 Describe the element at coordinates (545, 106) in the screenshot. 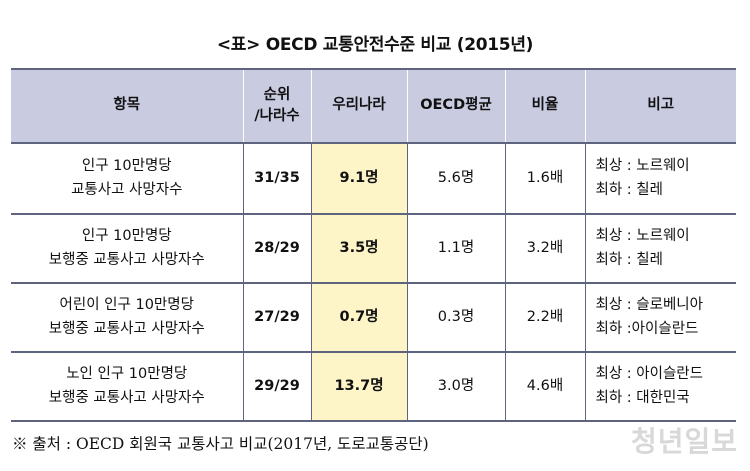

I see `header-ratio: 비율` at that location.